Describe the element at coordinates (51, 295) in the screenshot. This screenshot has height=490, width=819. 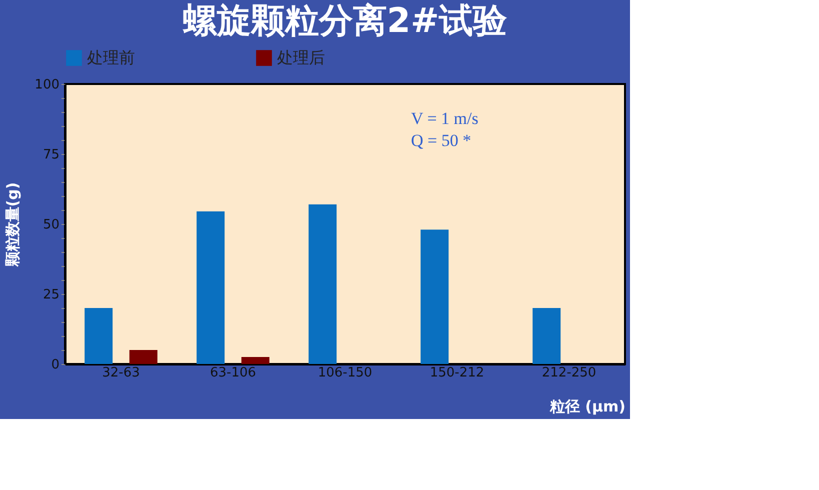
I see `y-tick-label: 25` at that location.